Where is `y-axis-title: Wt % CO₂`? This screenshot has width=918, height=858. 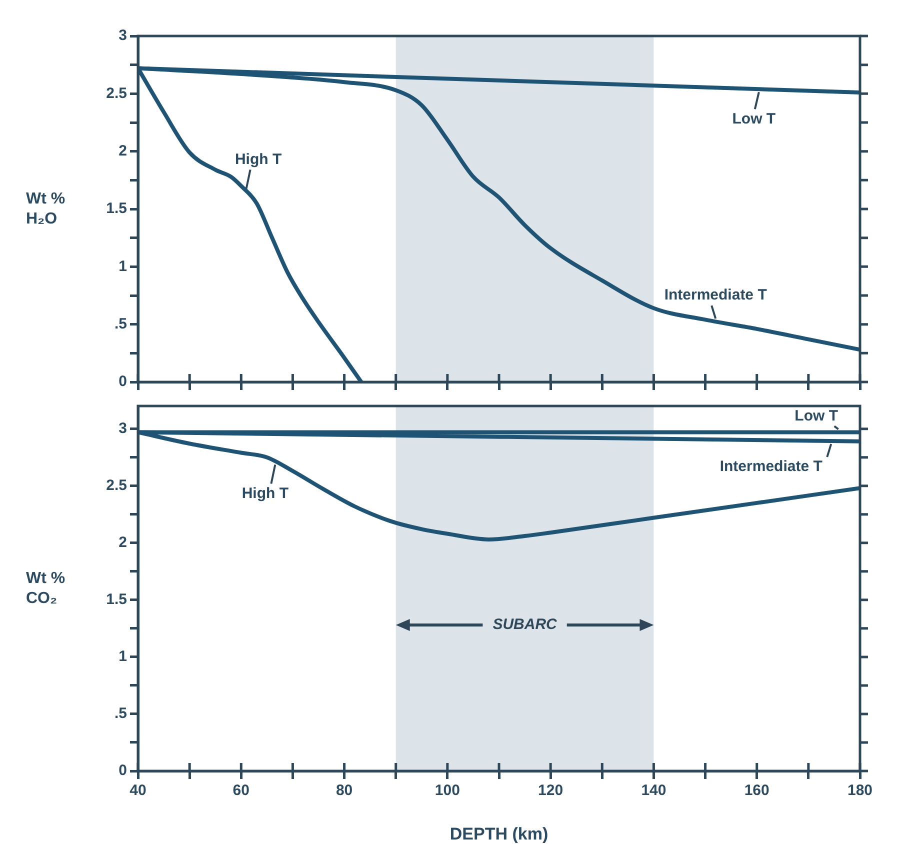 y-axis-title: Wt % CO₂ is located at coordinates (46, 588).